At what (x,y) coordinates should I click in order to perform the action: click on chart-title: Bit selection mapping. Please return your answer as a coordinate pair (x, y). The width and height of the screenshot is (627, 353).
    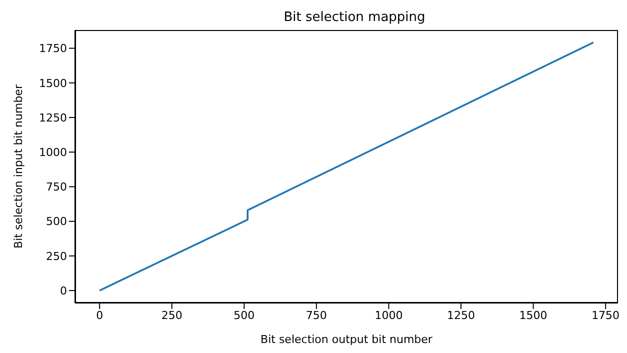
    Looking at the image, I should click on (354, 17).